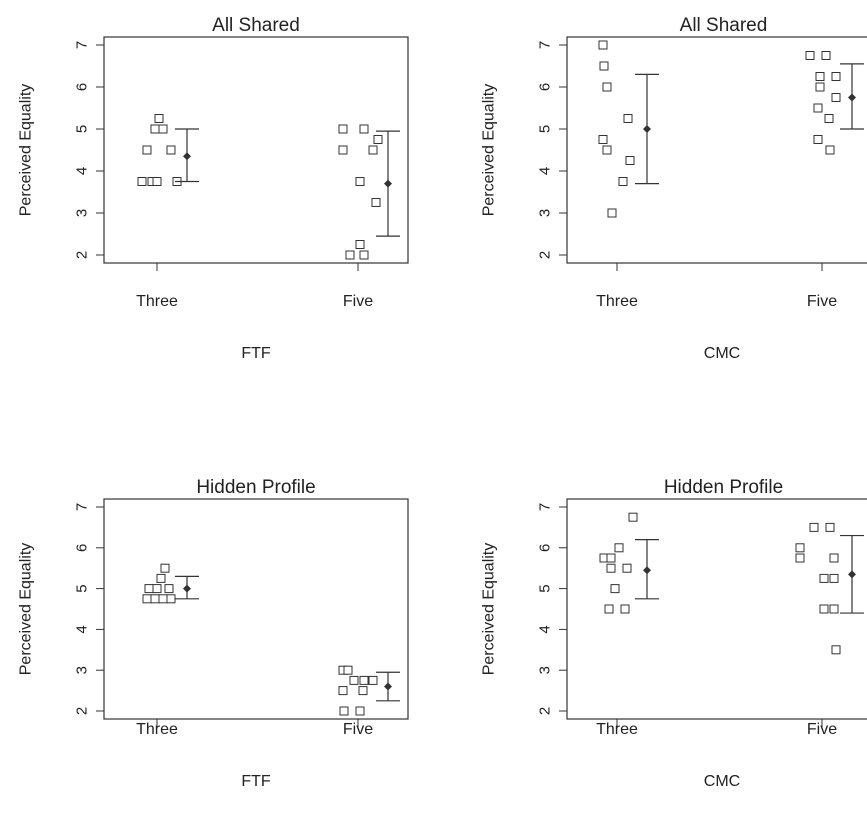 This screenshot has height=824, width=867. I want to click on x-axis-label: CMC, so click(722, 353).